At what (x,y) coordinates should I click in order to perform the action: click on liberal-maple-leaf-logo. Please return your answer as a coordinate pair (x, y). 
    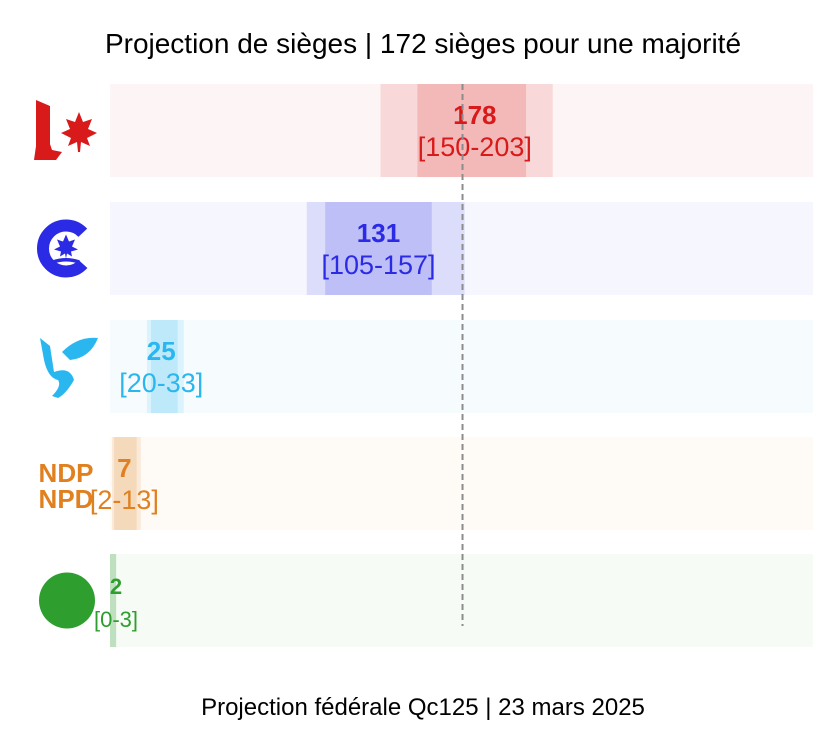
    Looking at the image, I should click on (65, 130).